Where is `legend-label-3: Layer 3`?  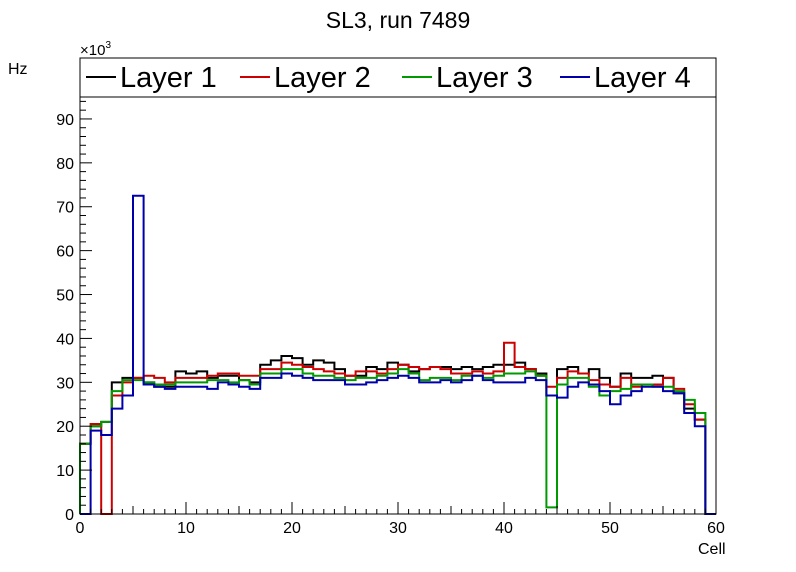 legend-label-3: Layer 3 is located at coordinates (484, 78).